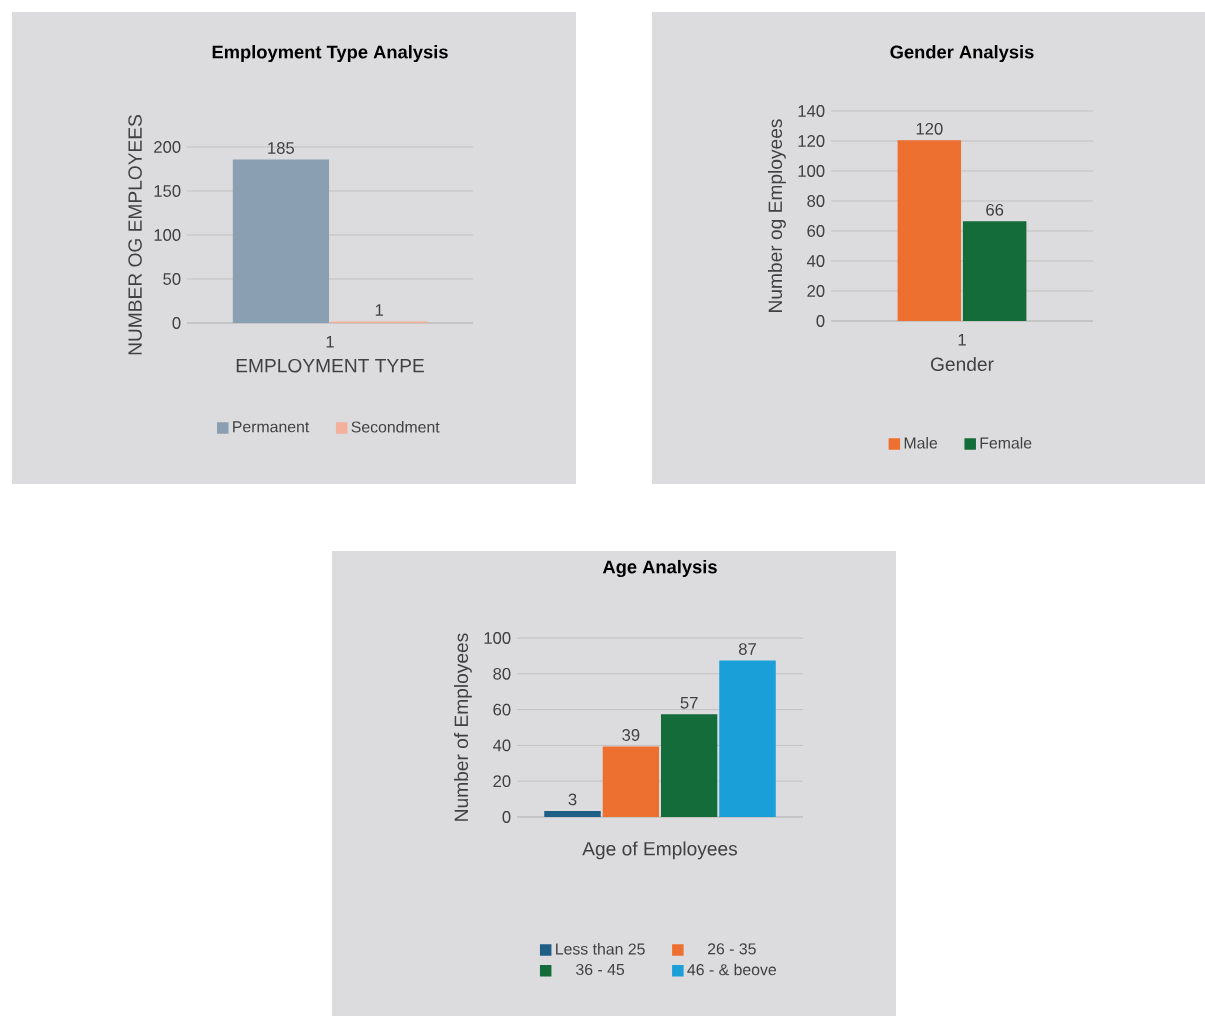 This screenshot has width=1205, height=1016. What do you see at coordinates (660, 850) in the screenshot?
I see `x-axis-title: Age of Employees` at bounding box center [660, 850].